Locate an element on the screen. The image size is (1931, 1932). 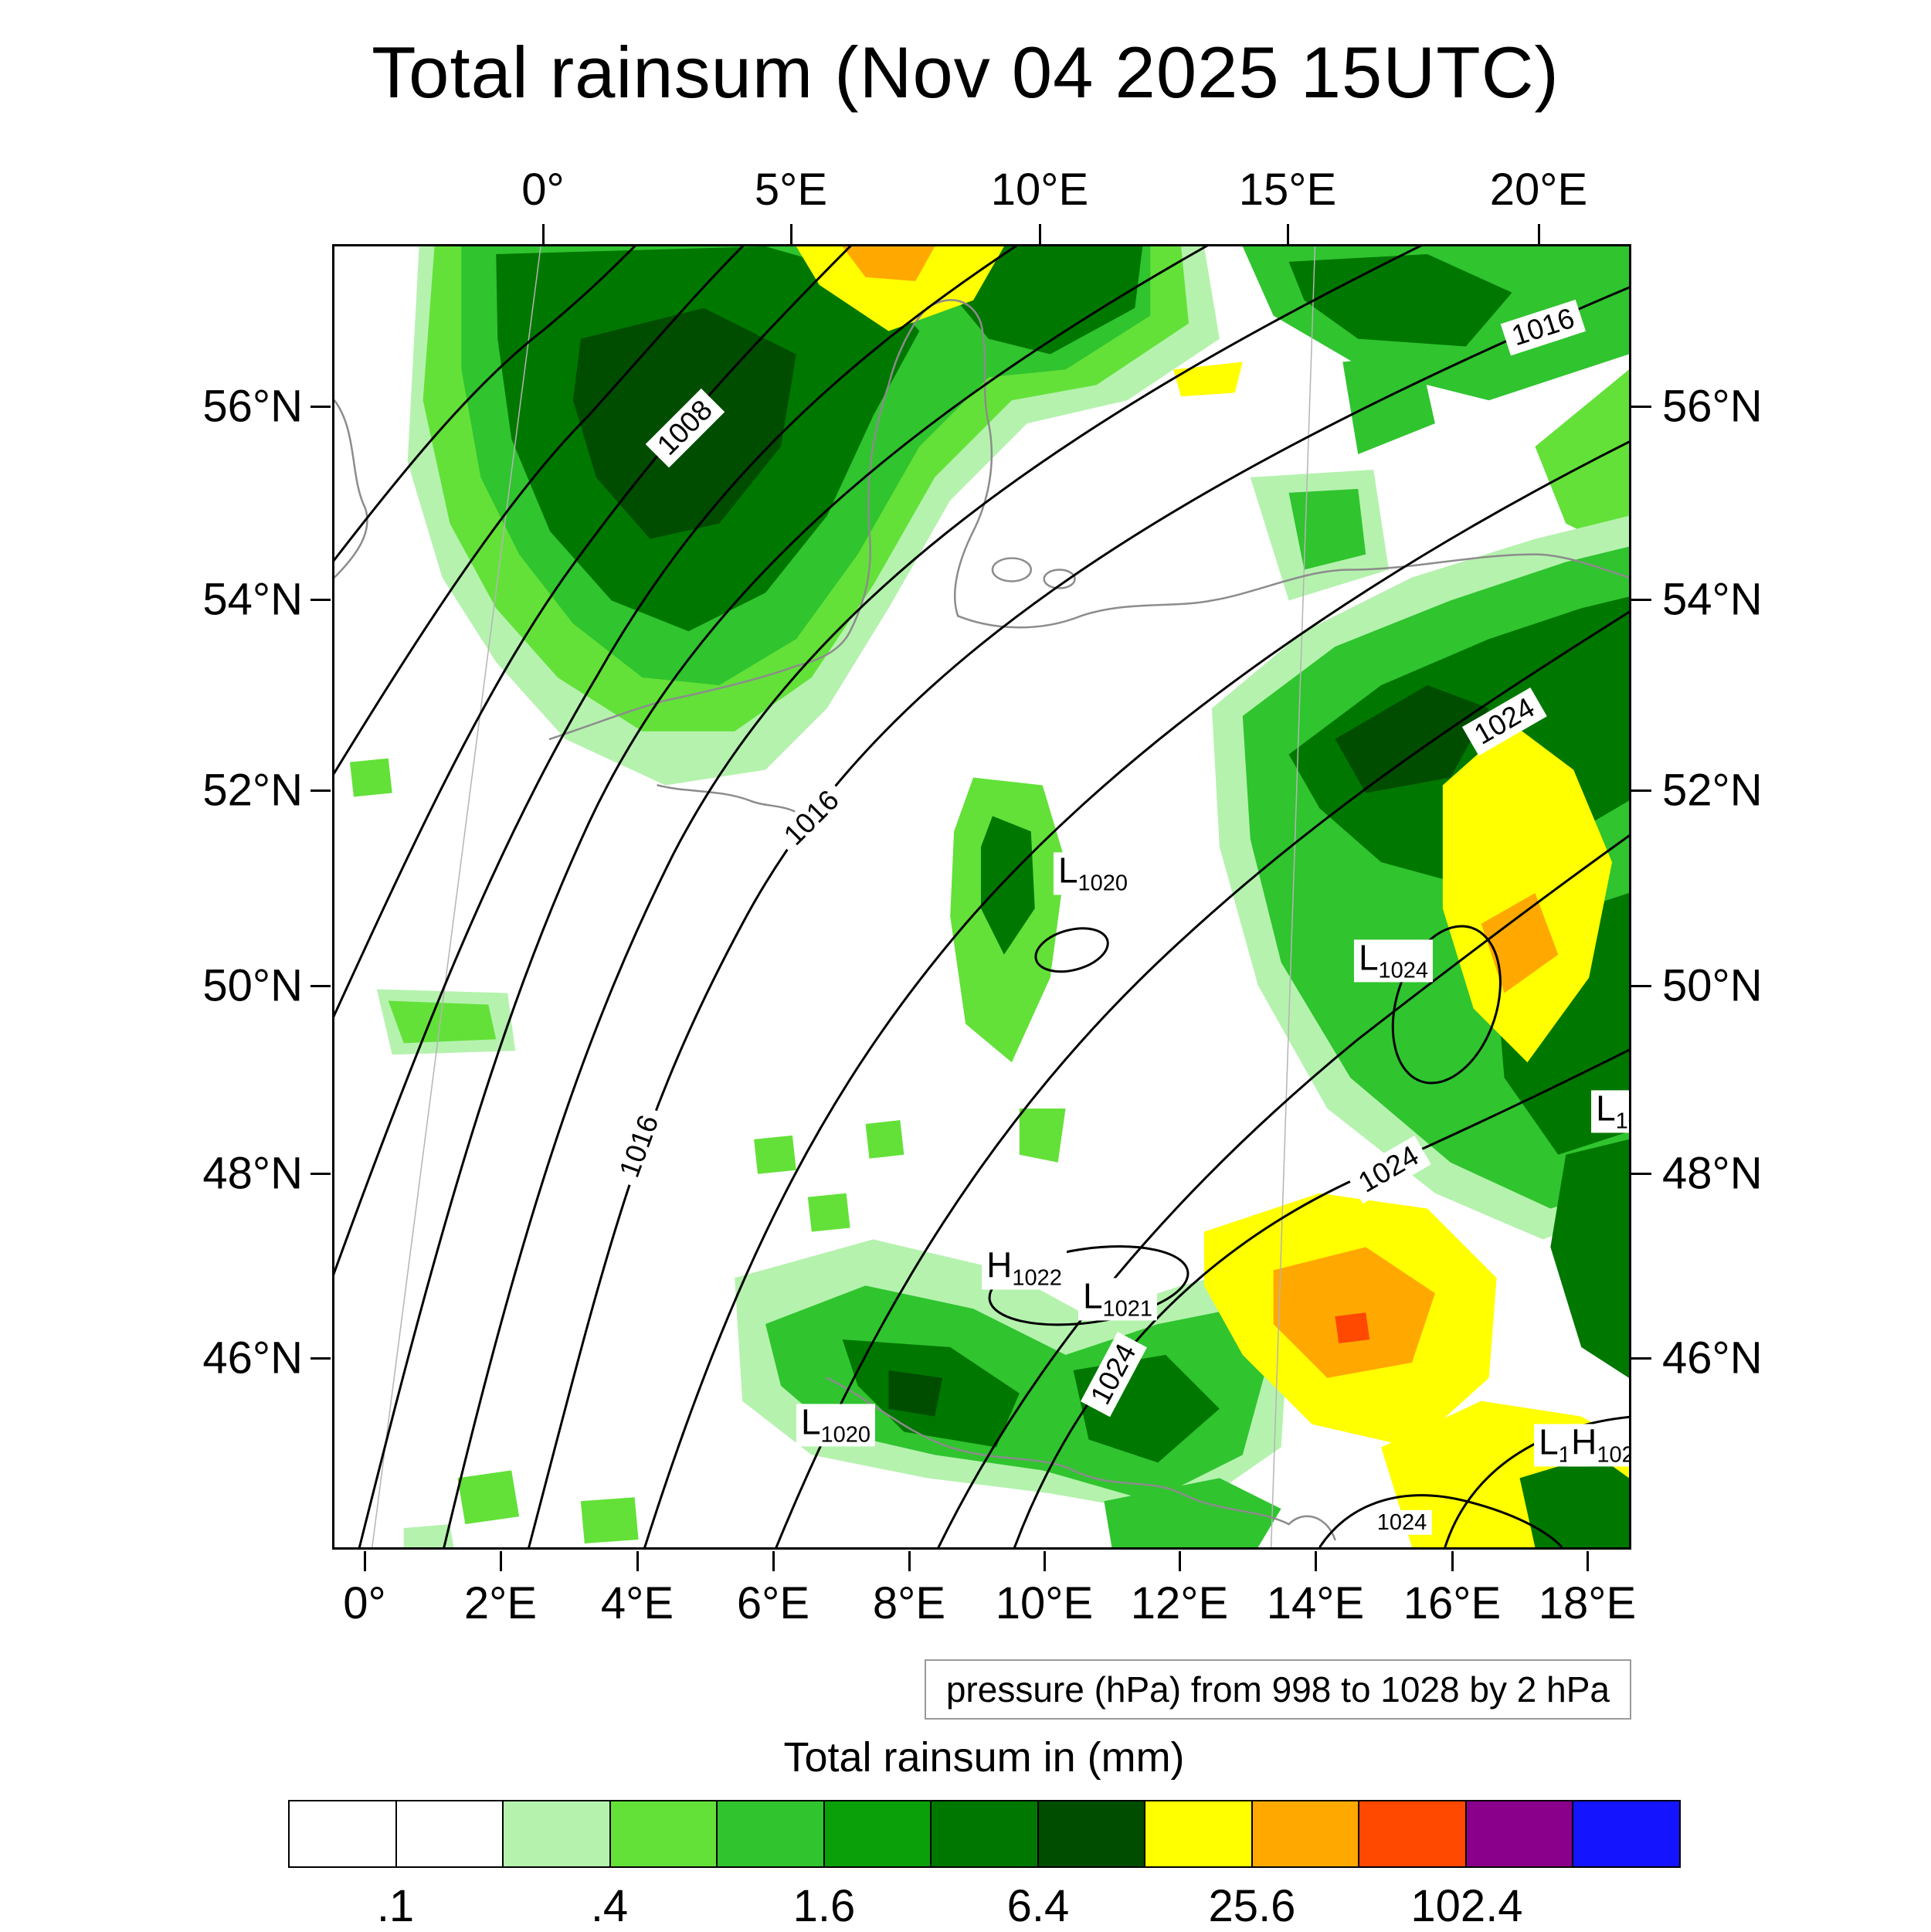
pressure-center-high: H1022 is located at coordinates (1024, 1268).